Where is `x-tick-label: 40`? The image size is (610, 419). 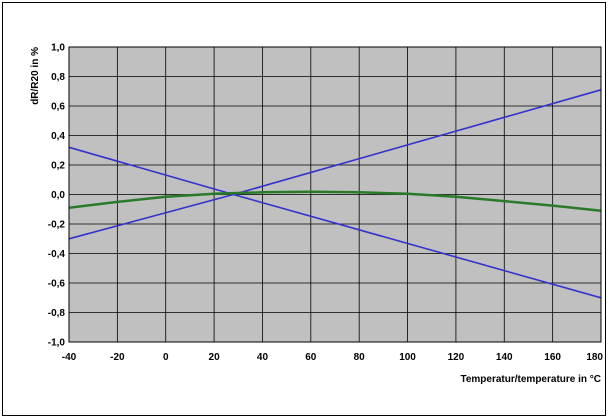 x-tick-label: 40 is located at coordinates (263, 357).